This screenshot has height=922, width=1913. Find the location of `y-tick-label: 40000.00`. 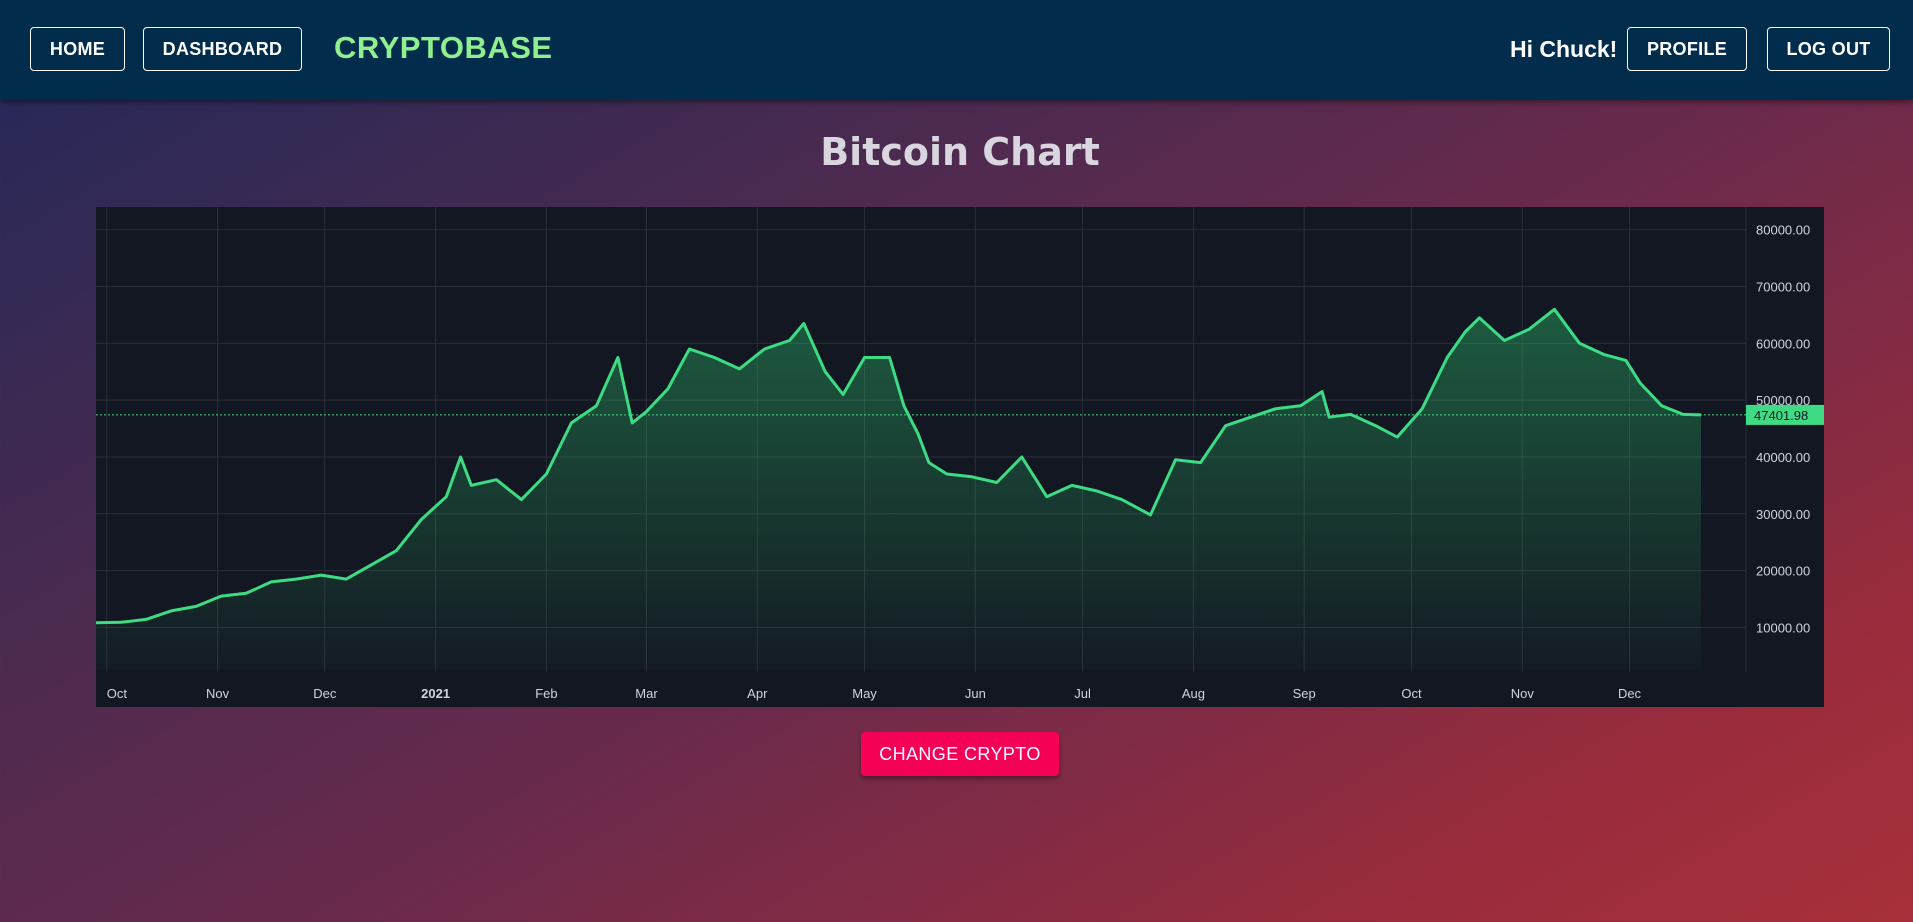

y-tick-label: 40000.00 is located at coordinates (1783, 457).